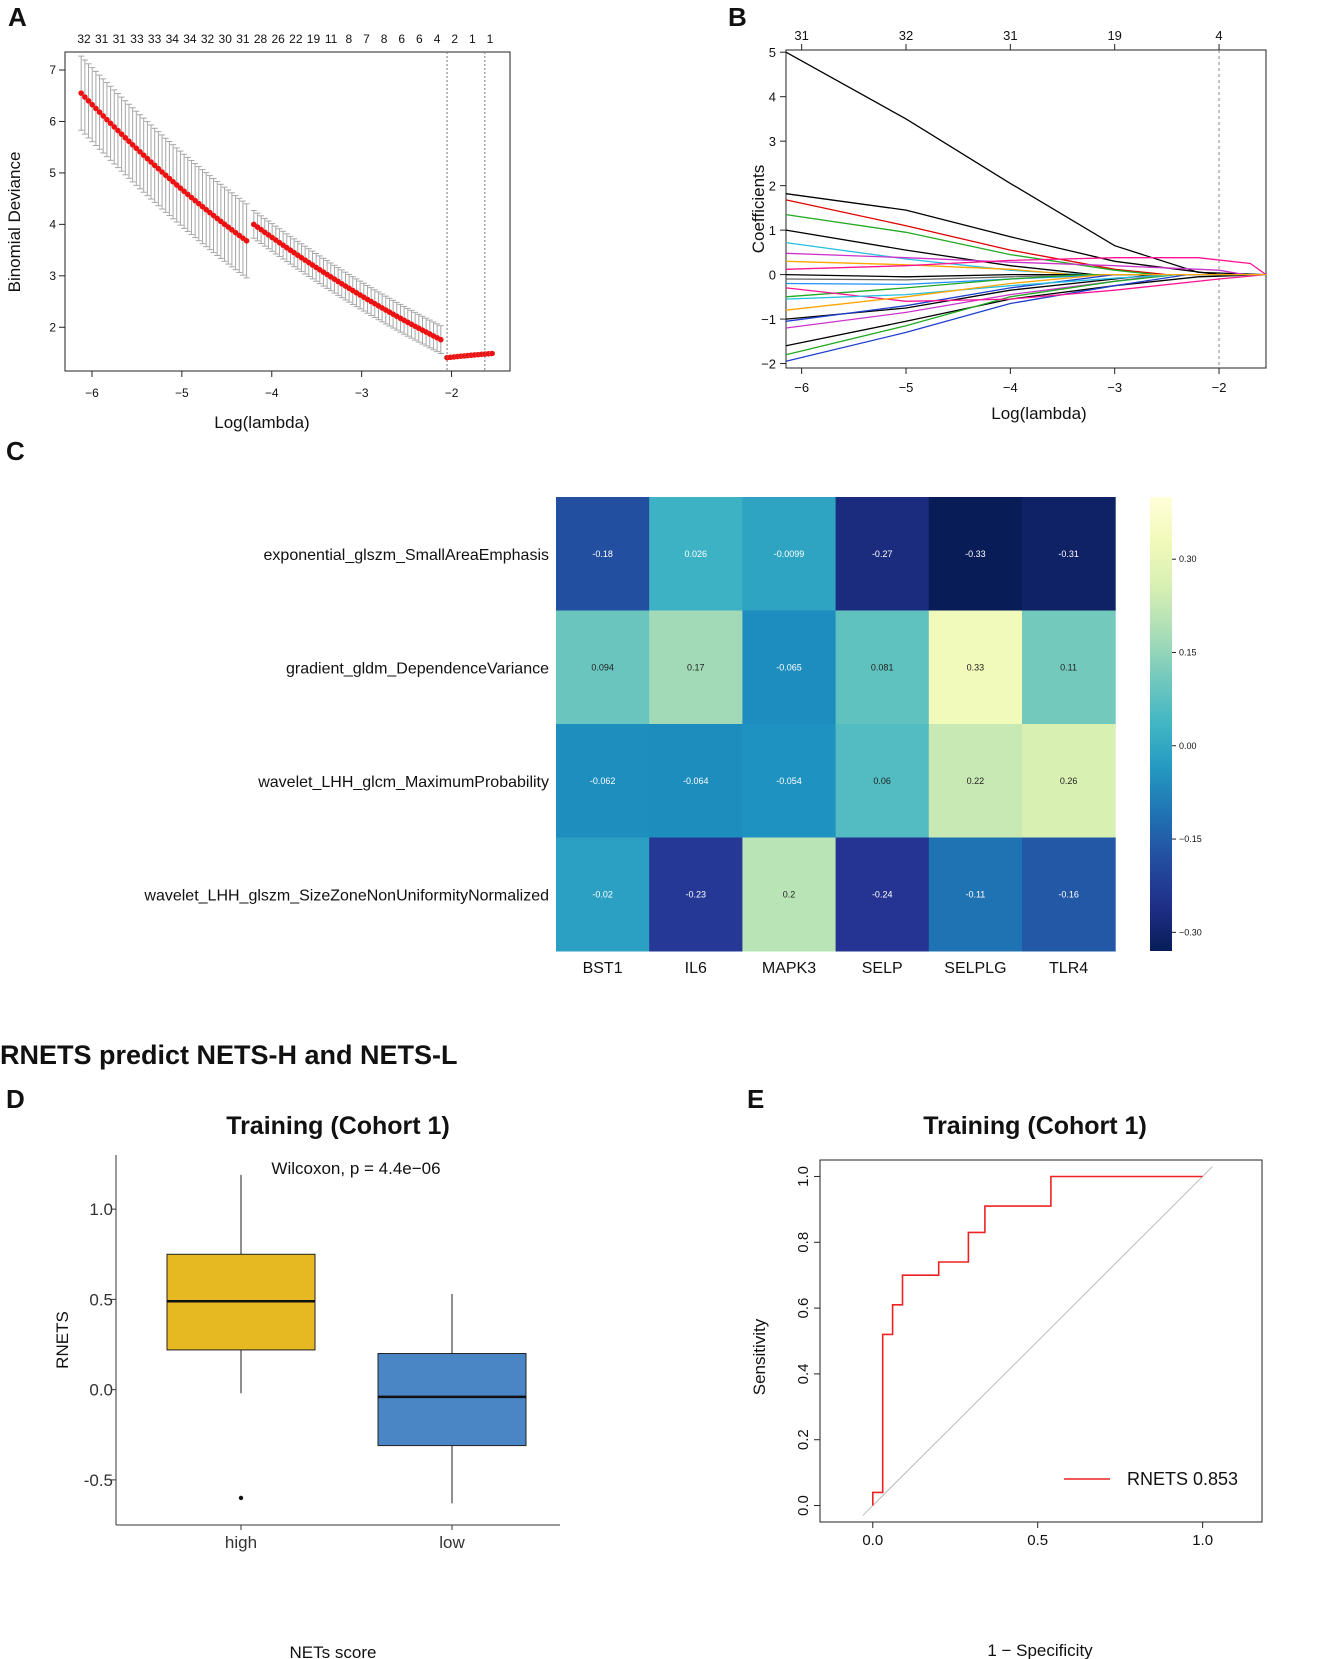  Describe the element at coordinates (1068, 554) in the screenshot. I see `heatmap-cell-label: -0.31` at that location.